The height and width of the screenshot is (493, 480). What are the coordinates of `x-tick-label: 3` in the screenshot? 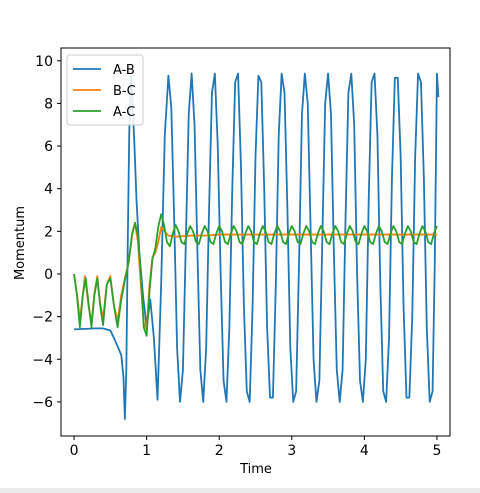 It's located at (291, 451).